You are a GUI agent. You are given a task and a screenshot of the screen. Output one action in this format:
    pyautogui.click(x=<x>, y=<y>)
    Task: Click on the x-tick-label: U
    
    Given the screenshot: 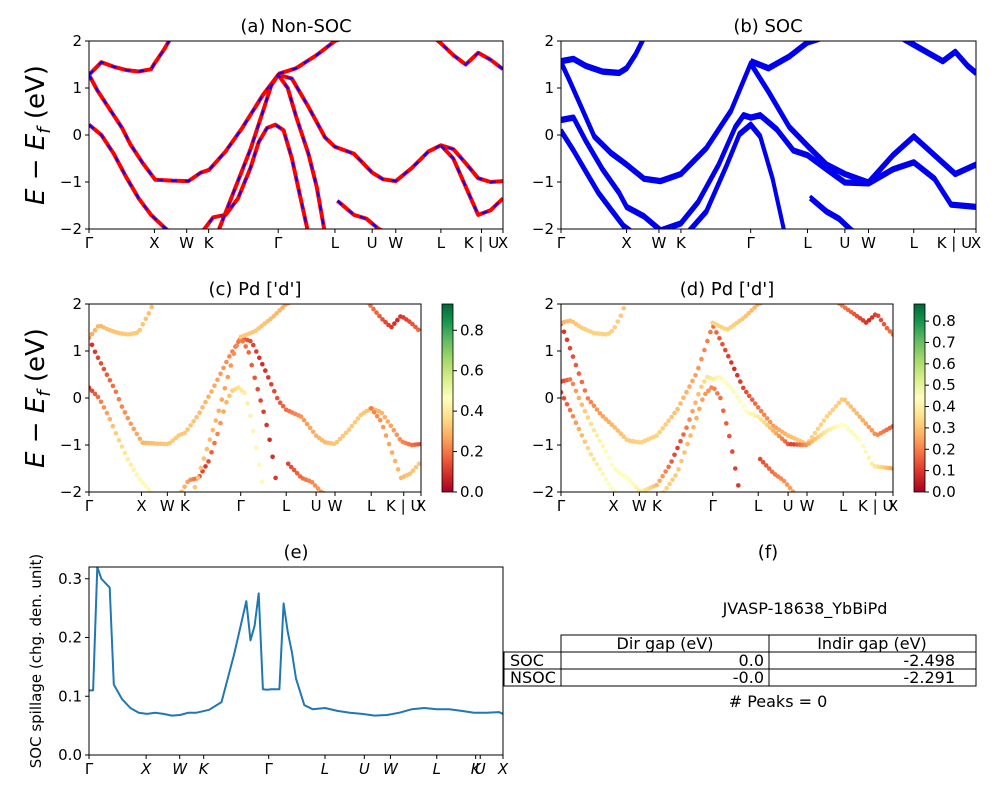 What is the action you would take?
    pyautogui.click(x=480, y=769)
    